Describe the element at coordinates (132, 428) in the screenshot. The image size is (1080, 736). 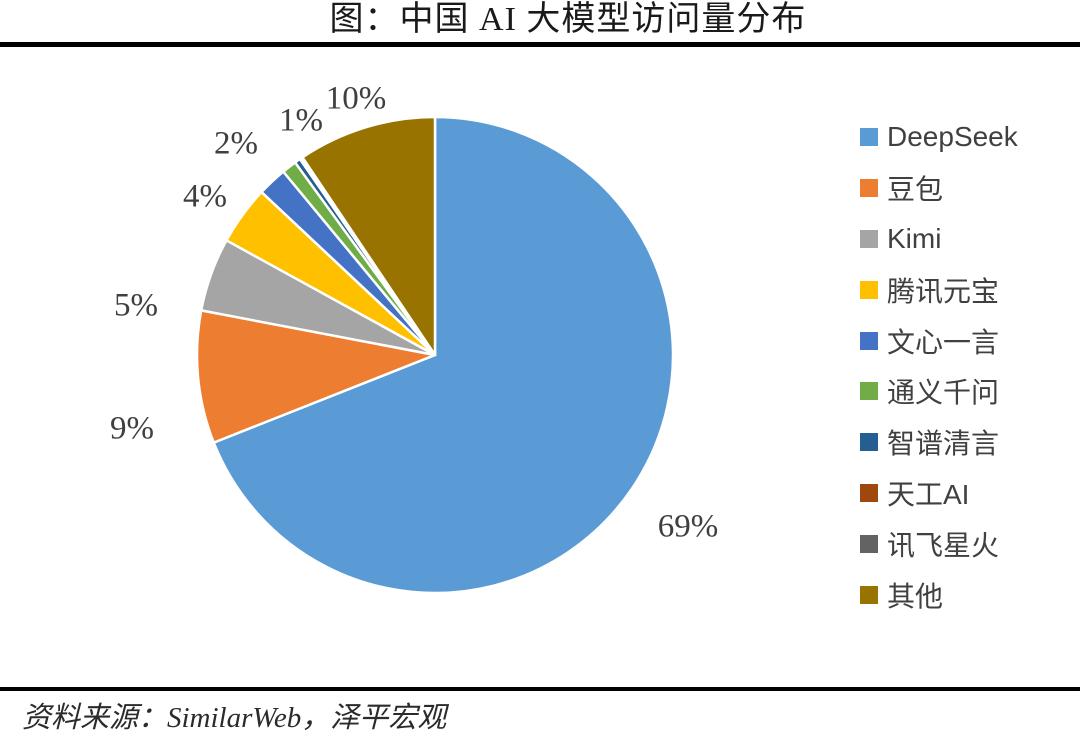
I see `percent-label-豆包: 9%` at that location.